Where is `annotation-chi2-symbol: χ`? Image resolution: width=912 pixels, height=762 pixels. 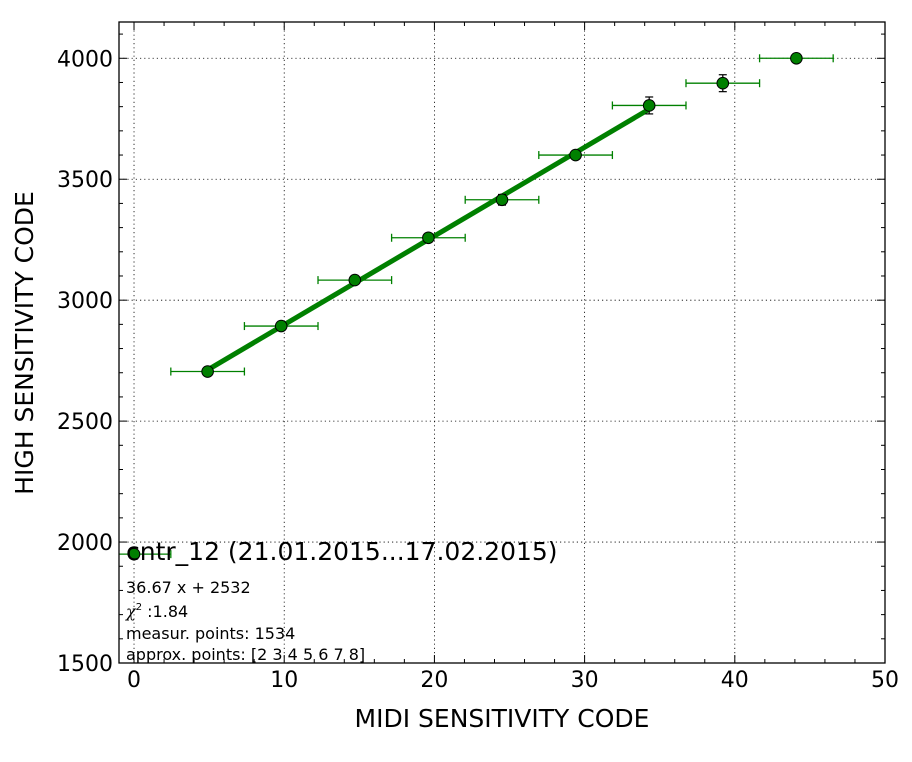 annotation-chi2-symbol: χ is located at coordinates (131, 611).